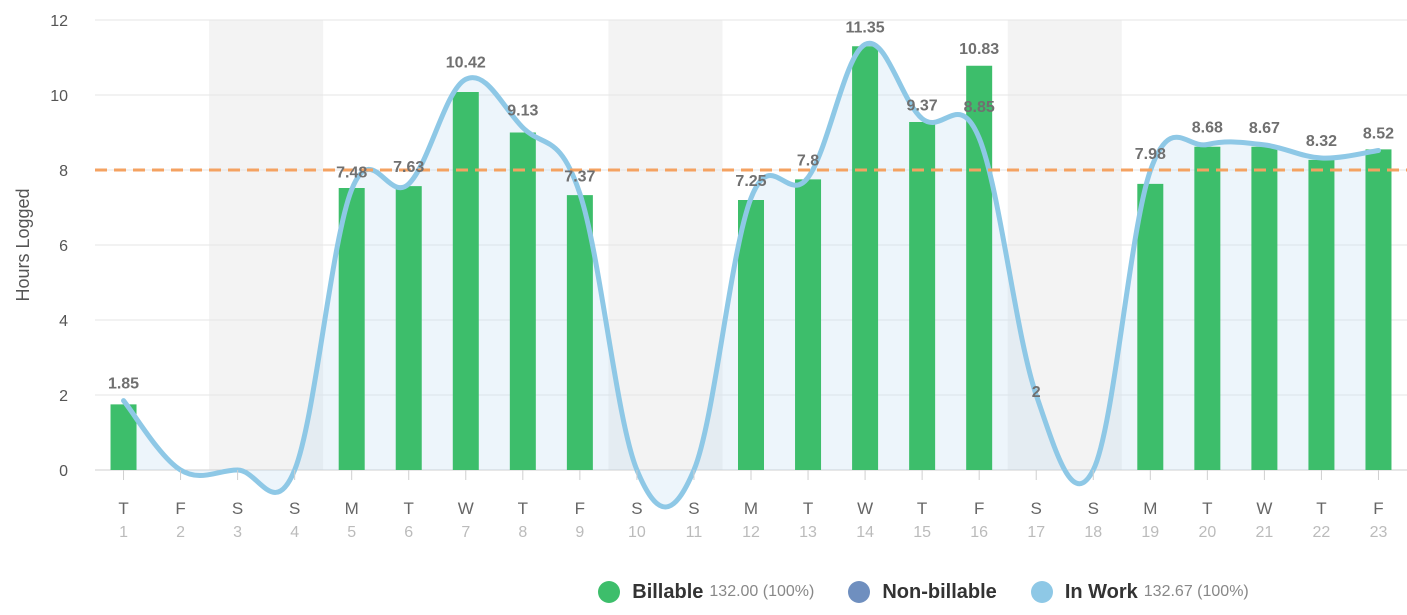 The width and height of the screenshot is (1407, 615). I want to click on x-tick-day-number: 20, so click(1207, 532).